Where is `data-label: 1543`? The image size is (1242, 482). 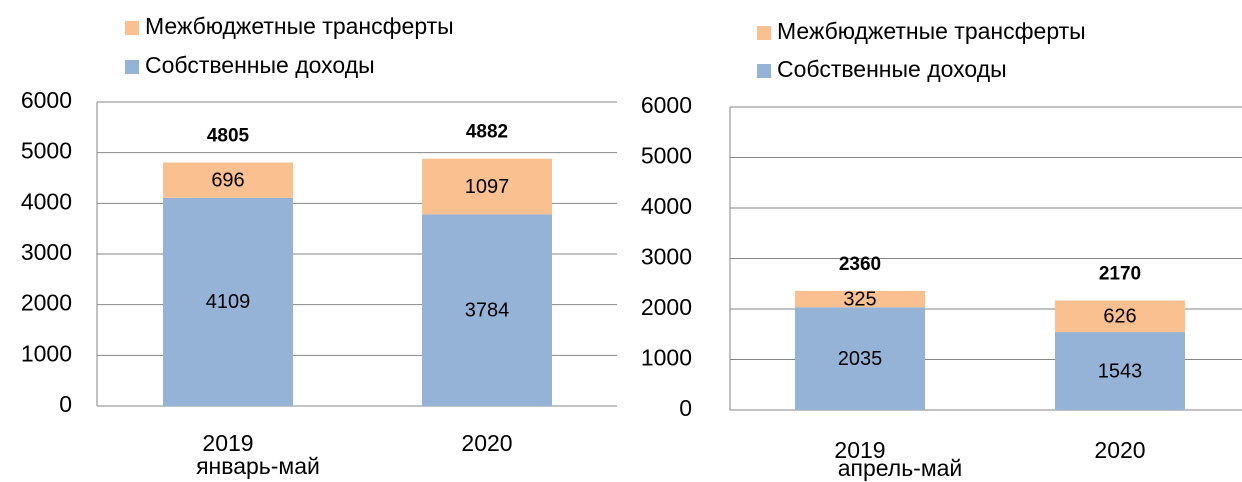
data-label: 1543 is located at coordinates (1120, 371).